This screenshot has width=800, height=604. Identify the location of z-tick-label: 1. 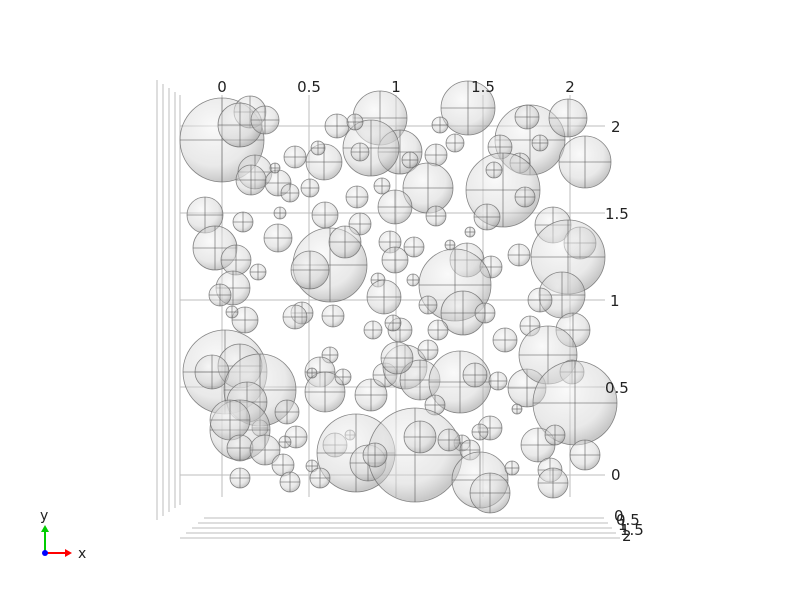
(623, 525).